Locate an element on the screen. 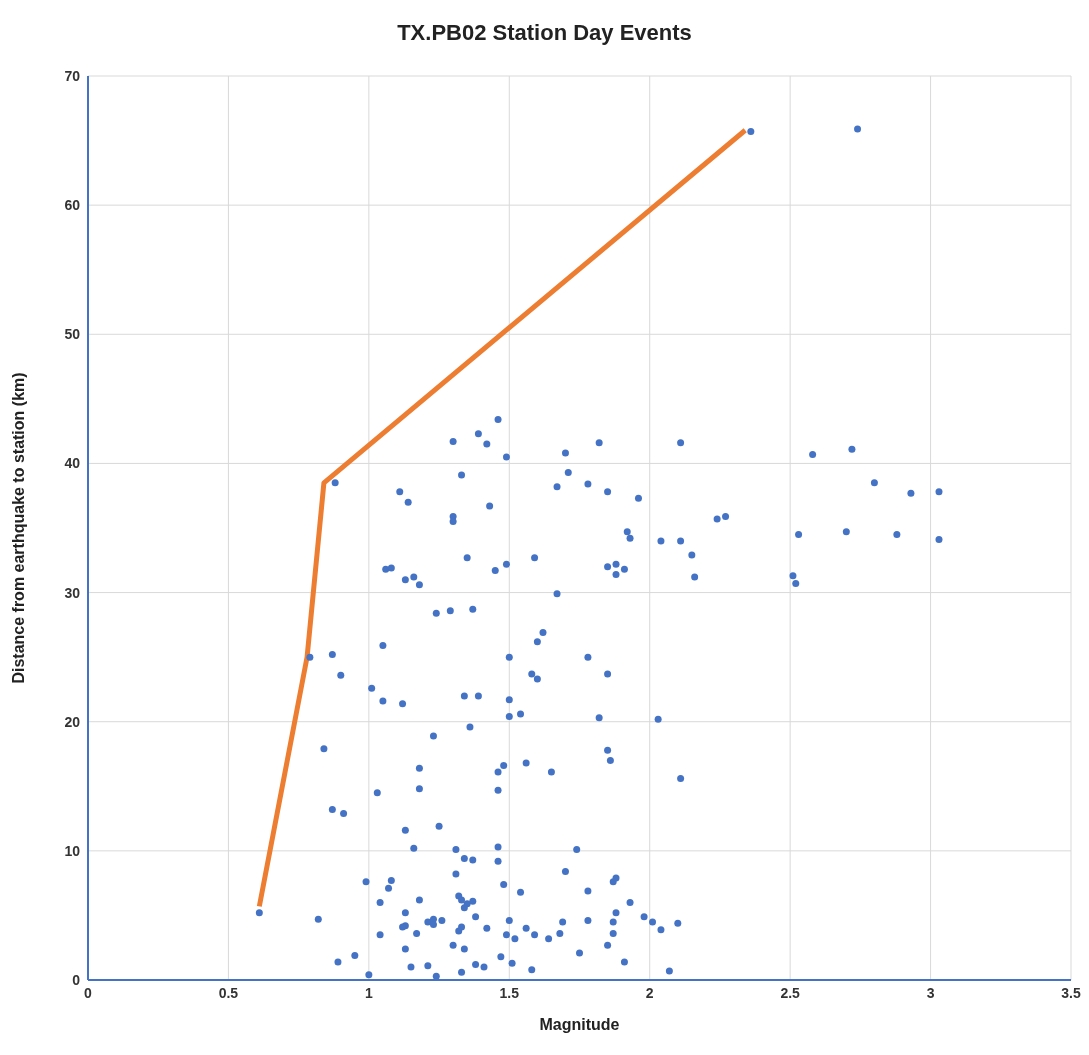  y-tick-label: 40 is located at coordinates (72, 463).